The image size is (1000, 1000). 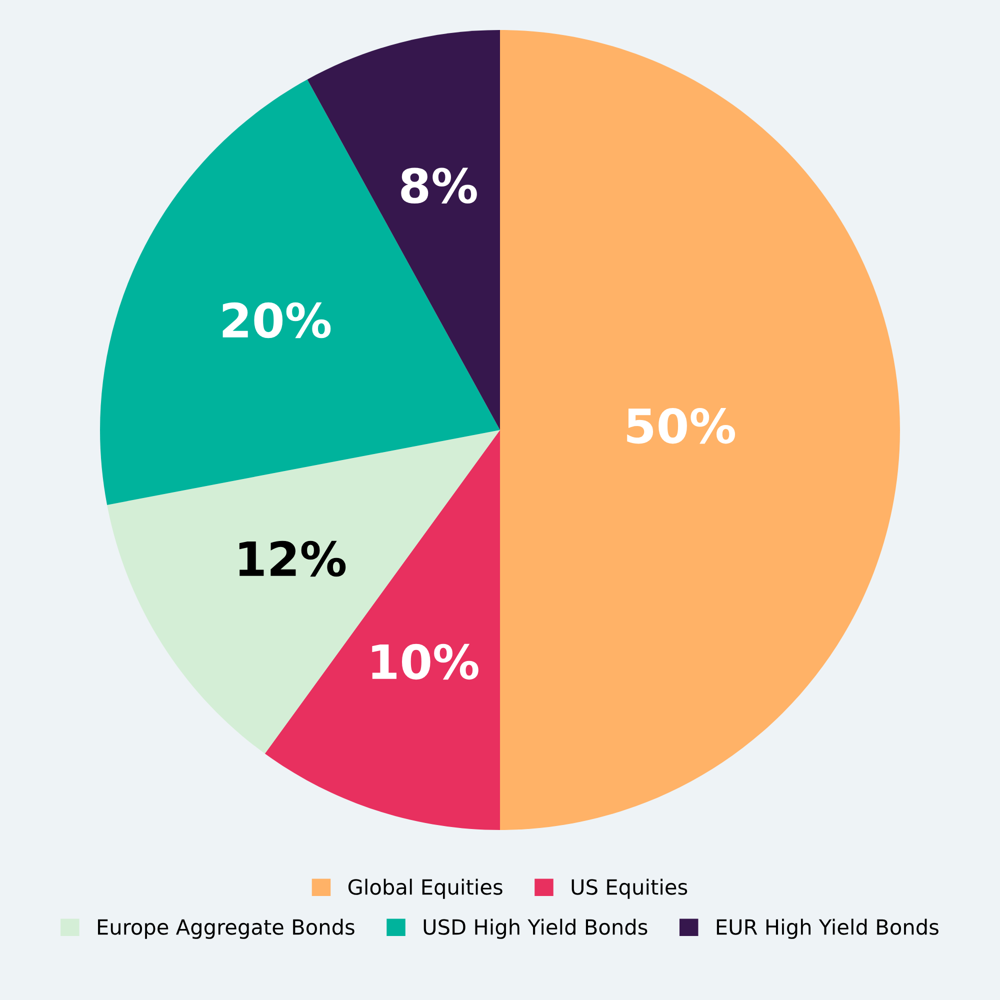 I want to click on legend-label: EUR High Yield Bonds, so click(x=827, y=928).